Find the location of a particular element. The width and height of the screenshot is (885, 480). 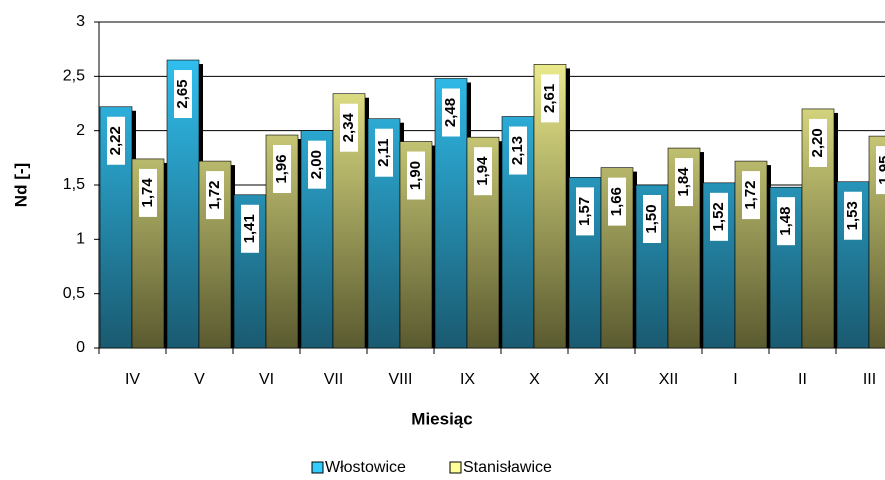

x-tick-label: XI is located at coordinates (601, 379).